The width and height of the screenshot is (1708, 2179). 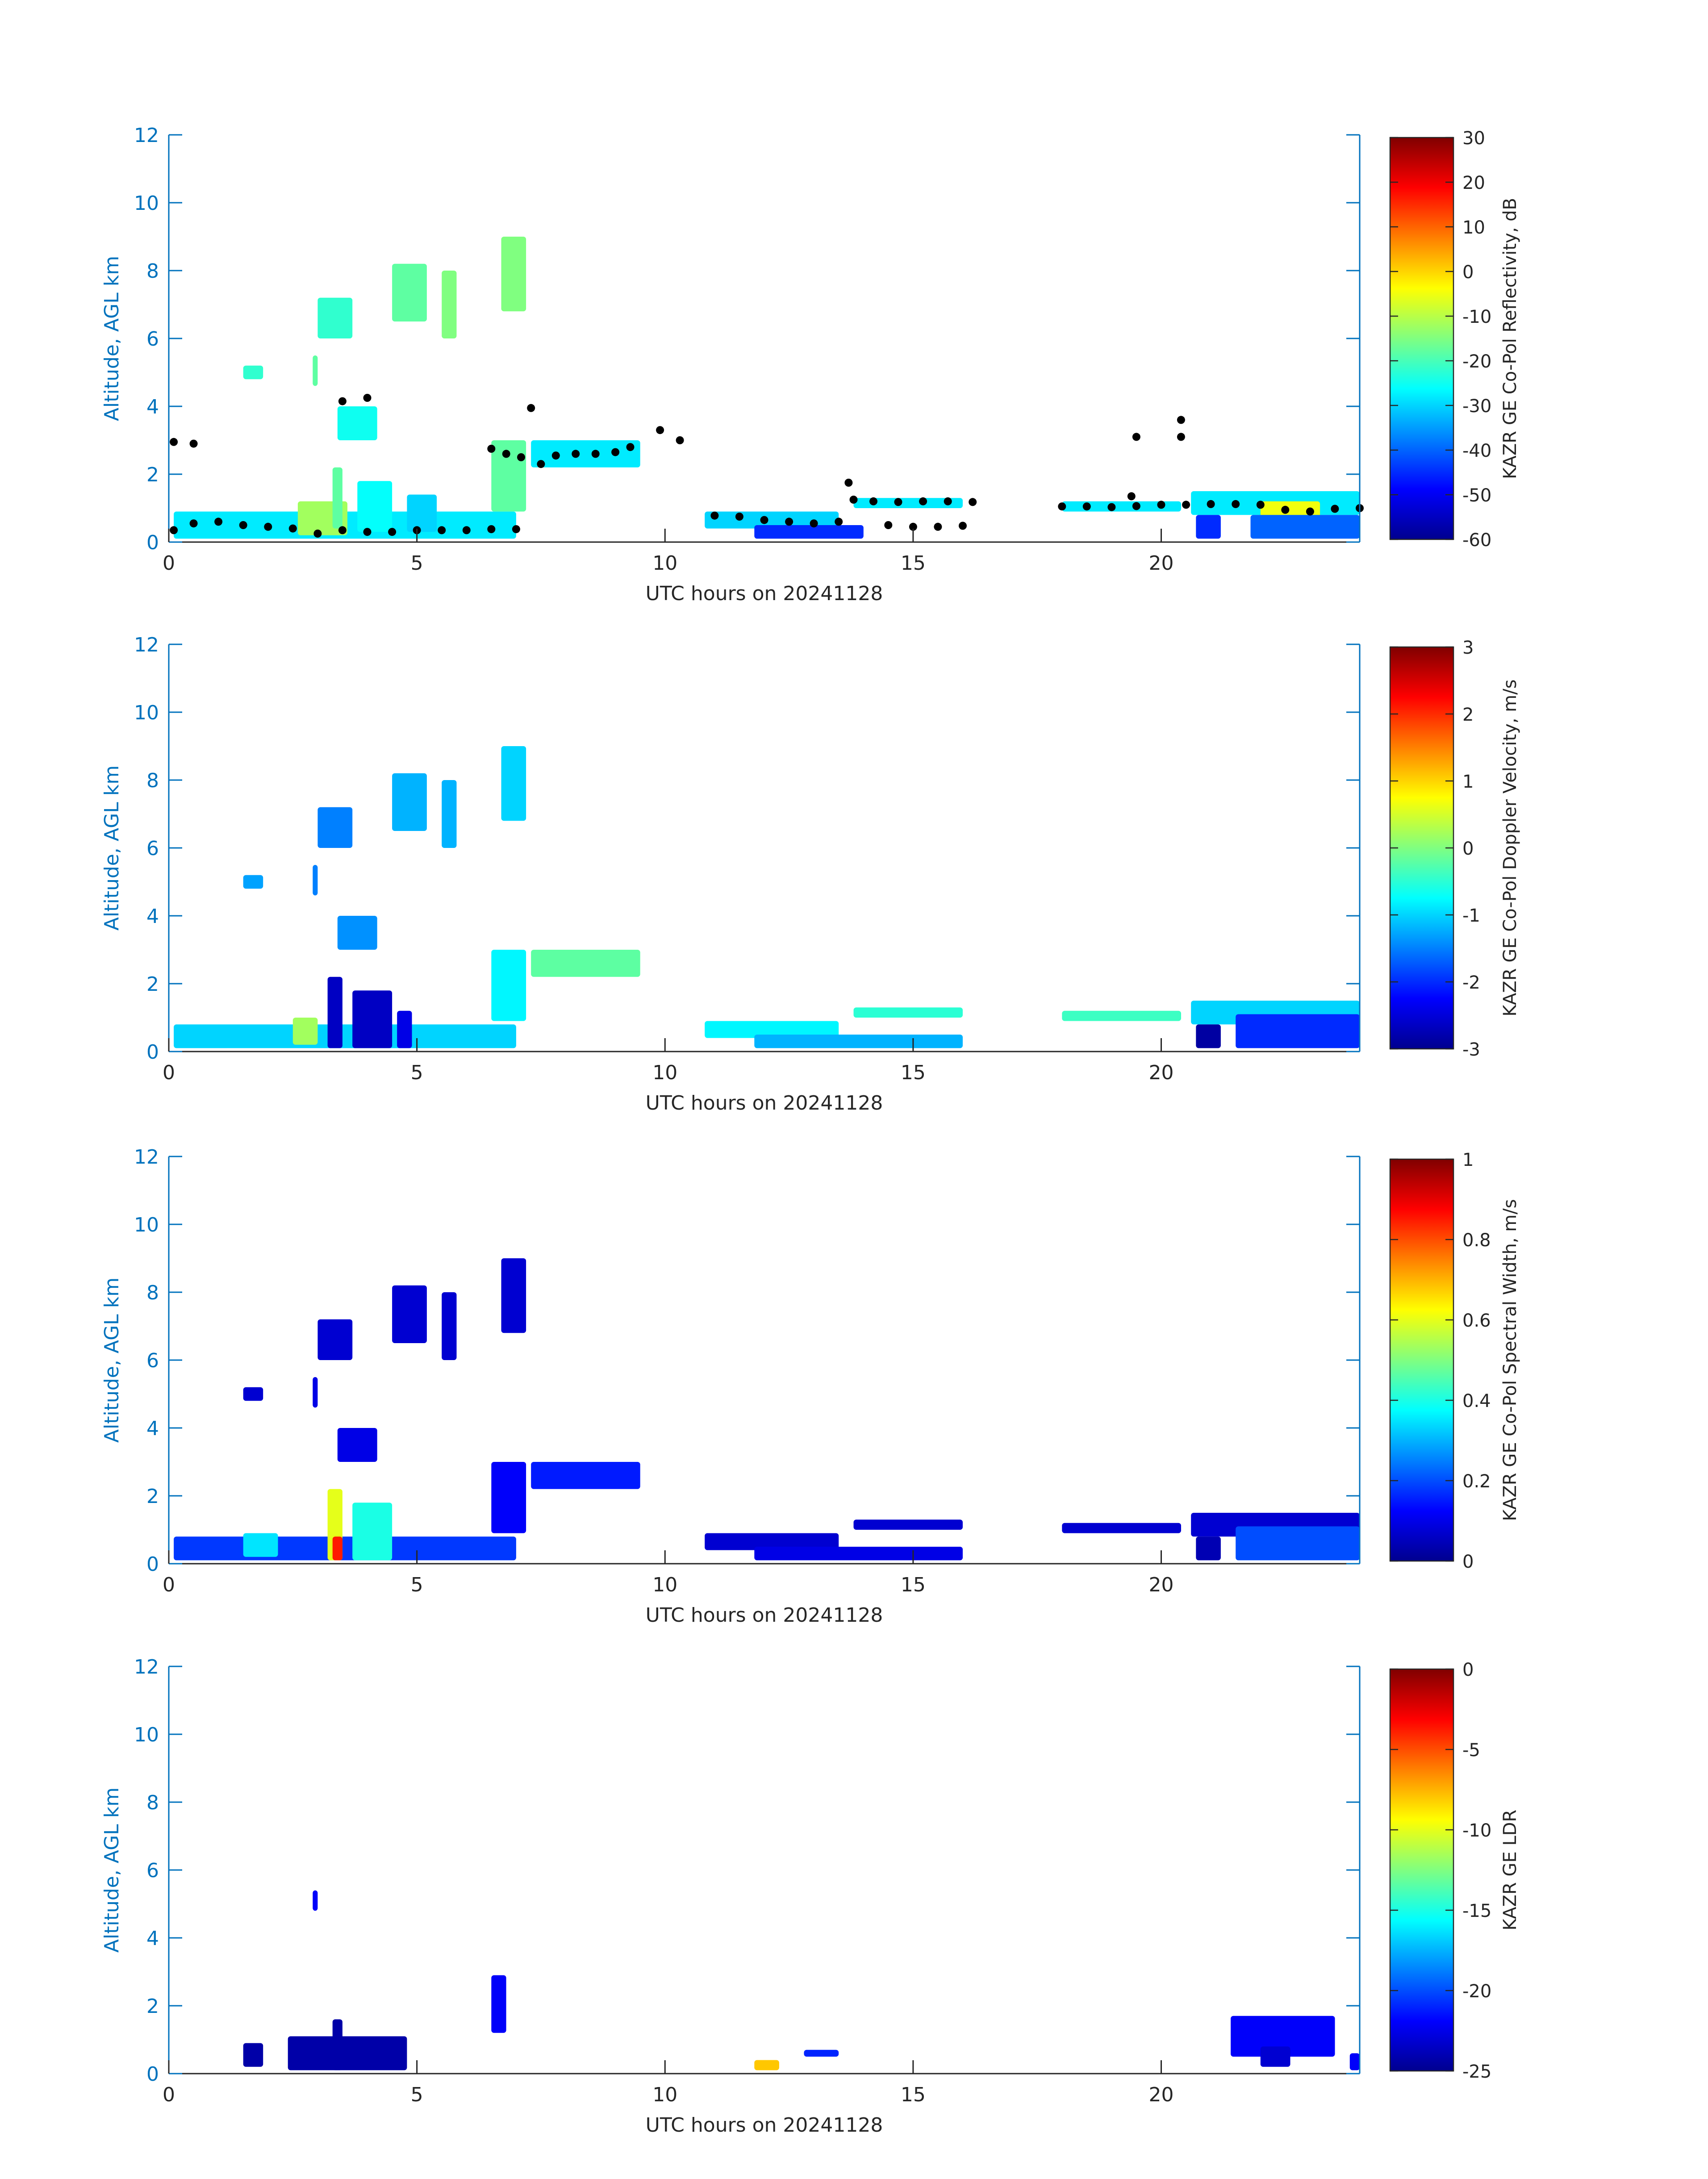 I want to click on panel-1-overlay, so click(x=767, y=466).